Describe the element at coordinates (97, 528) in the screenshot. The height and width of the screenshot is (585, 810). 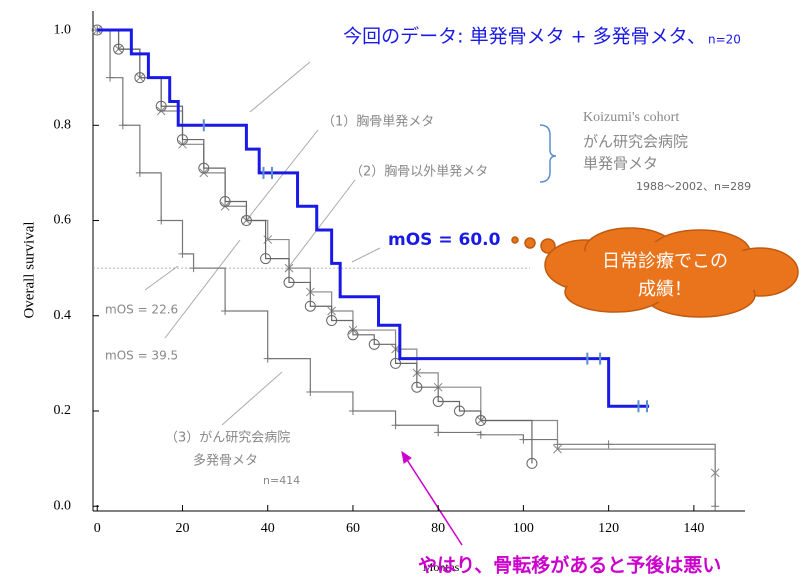
I see `x-tick-label: 0` at that location.